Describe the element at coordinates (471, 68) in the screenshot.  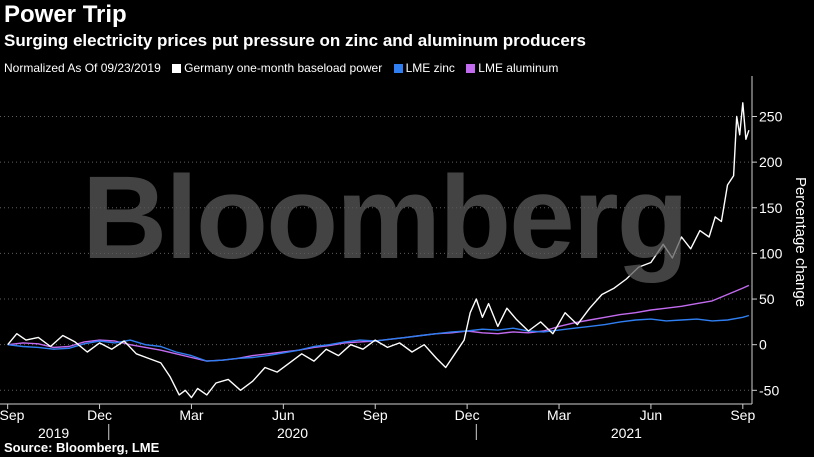
I see `legend-swatch-aluminum` at that location.